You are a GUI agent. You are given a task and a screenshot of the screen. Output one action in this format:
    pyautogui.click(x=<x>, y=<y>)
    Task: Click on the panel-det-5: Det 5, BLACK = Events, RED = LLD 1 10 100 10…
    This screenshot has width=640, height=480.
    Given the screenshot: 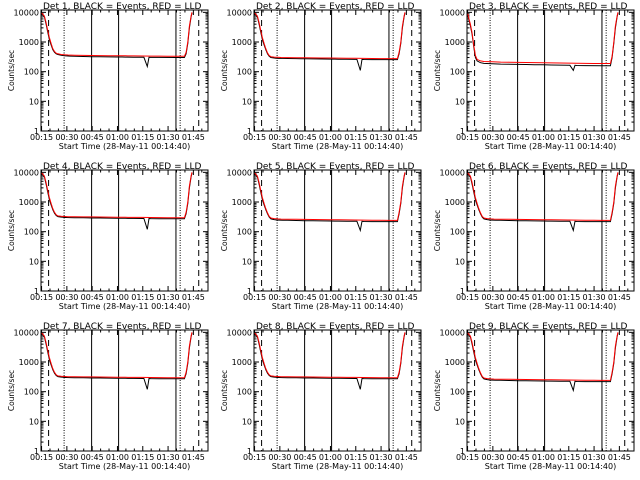 What is the action you would take?
    pyautogui.click(x=321, y=236)
    